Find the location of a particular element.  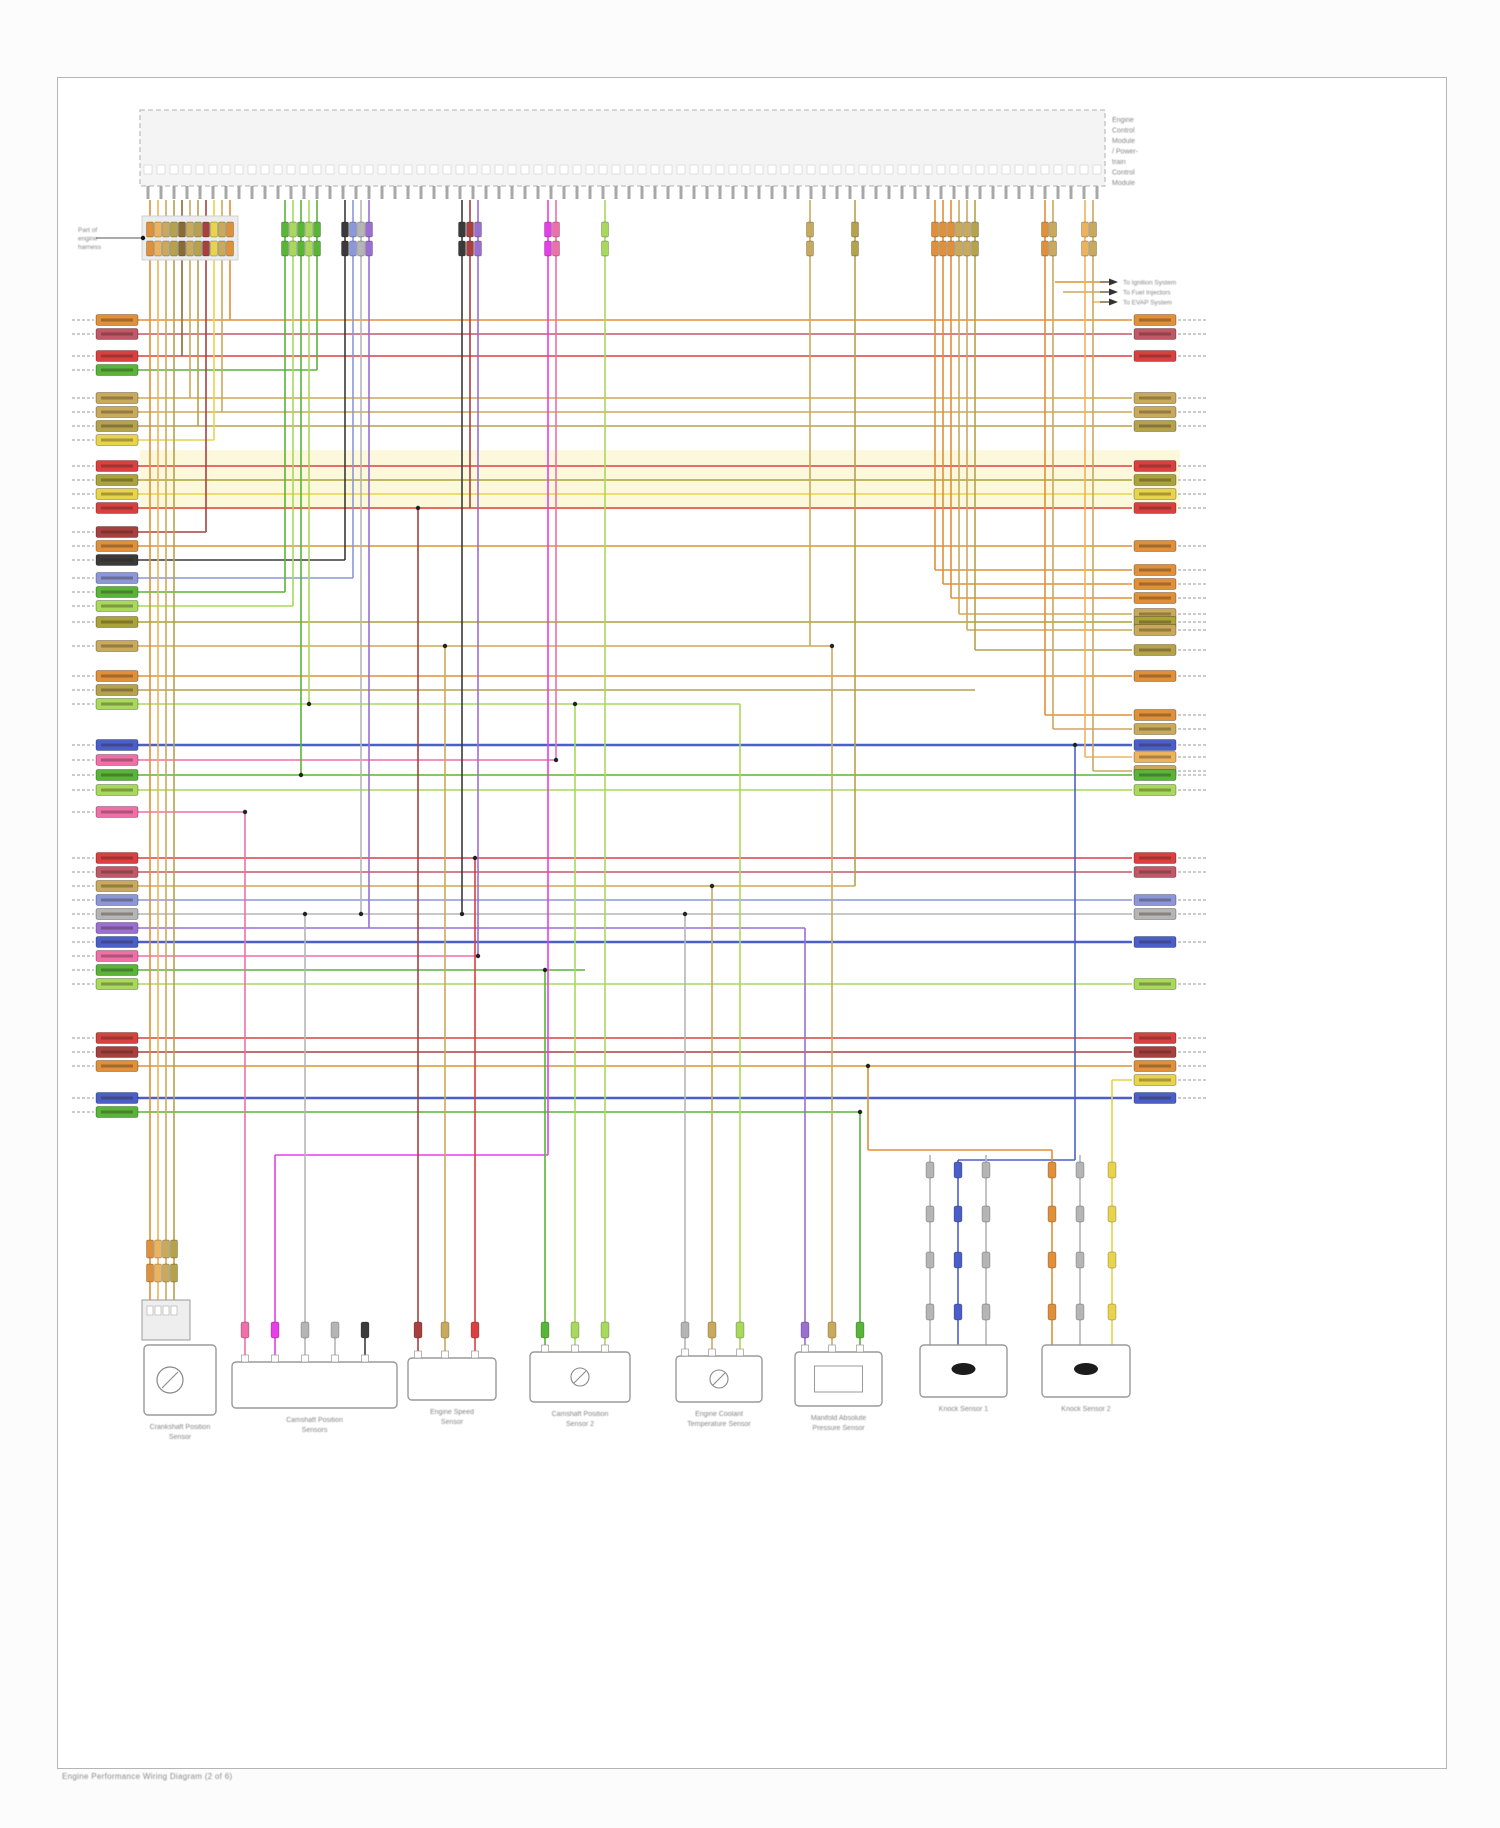

label-text: To Ignition System is located at coordinates (1149, 283).